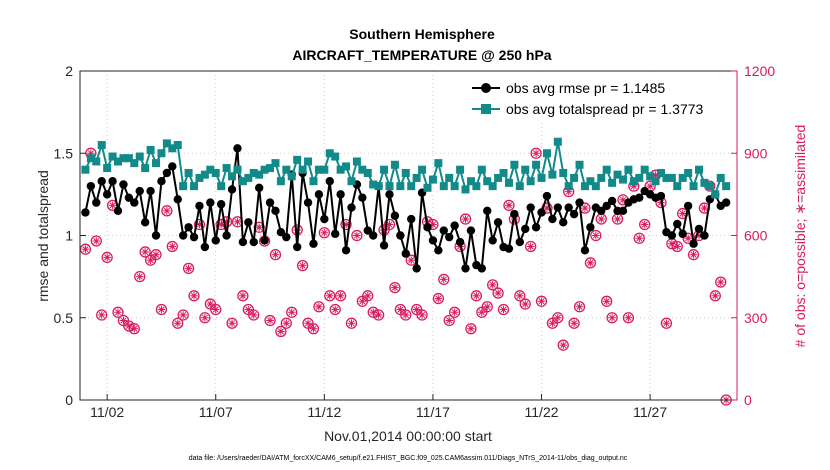 The width and height of the screenshot is (830, 470). Describe the element at coordinates (378, 407) in the screenshot. I see `x-axis-ticks: 11/02 11/07 11/12 11/17 11/22 11/27` at that location.